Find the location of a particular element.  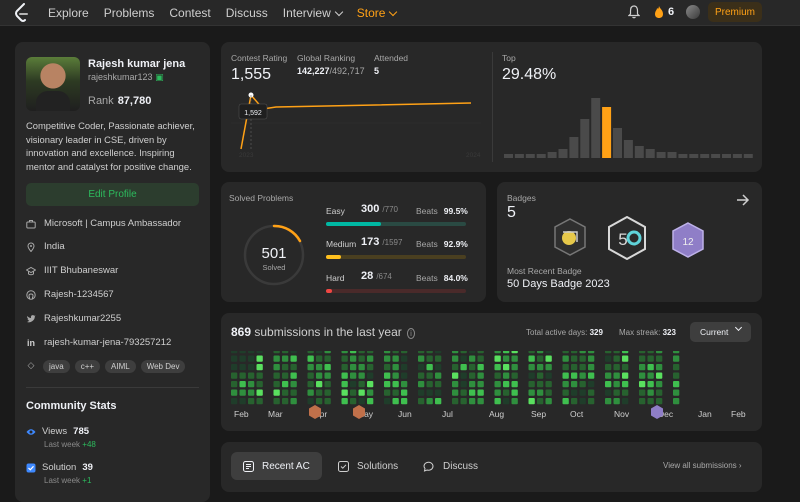

arrow-right-icon is located at coordinates (743, 200).